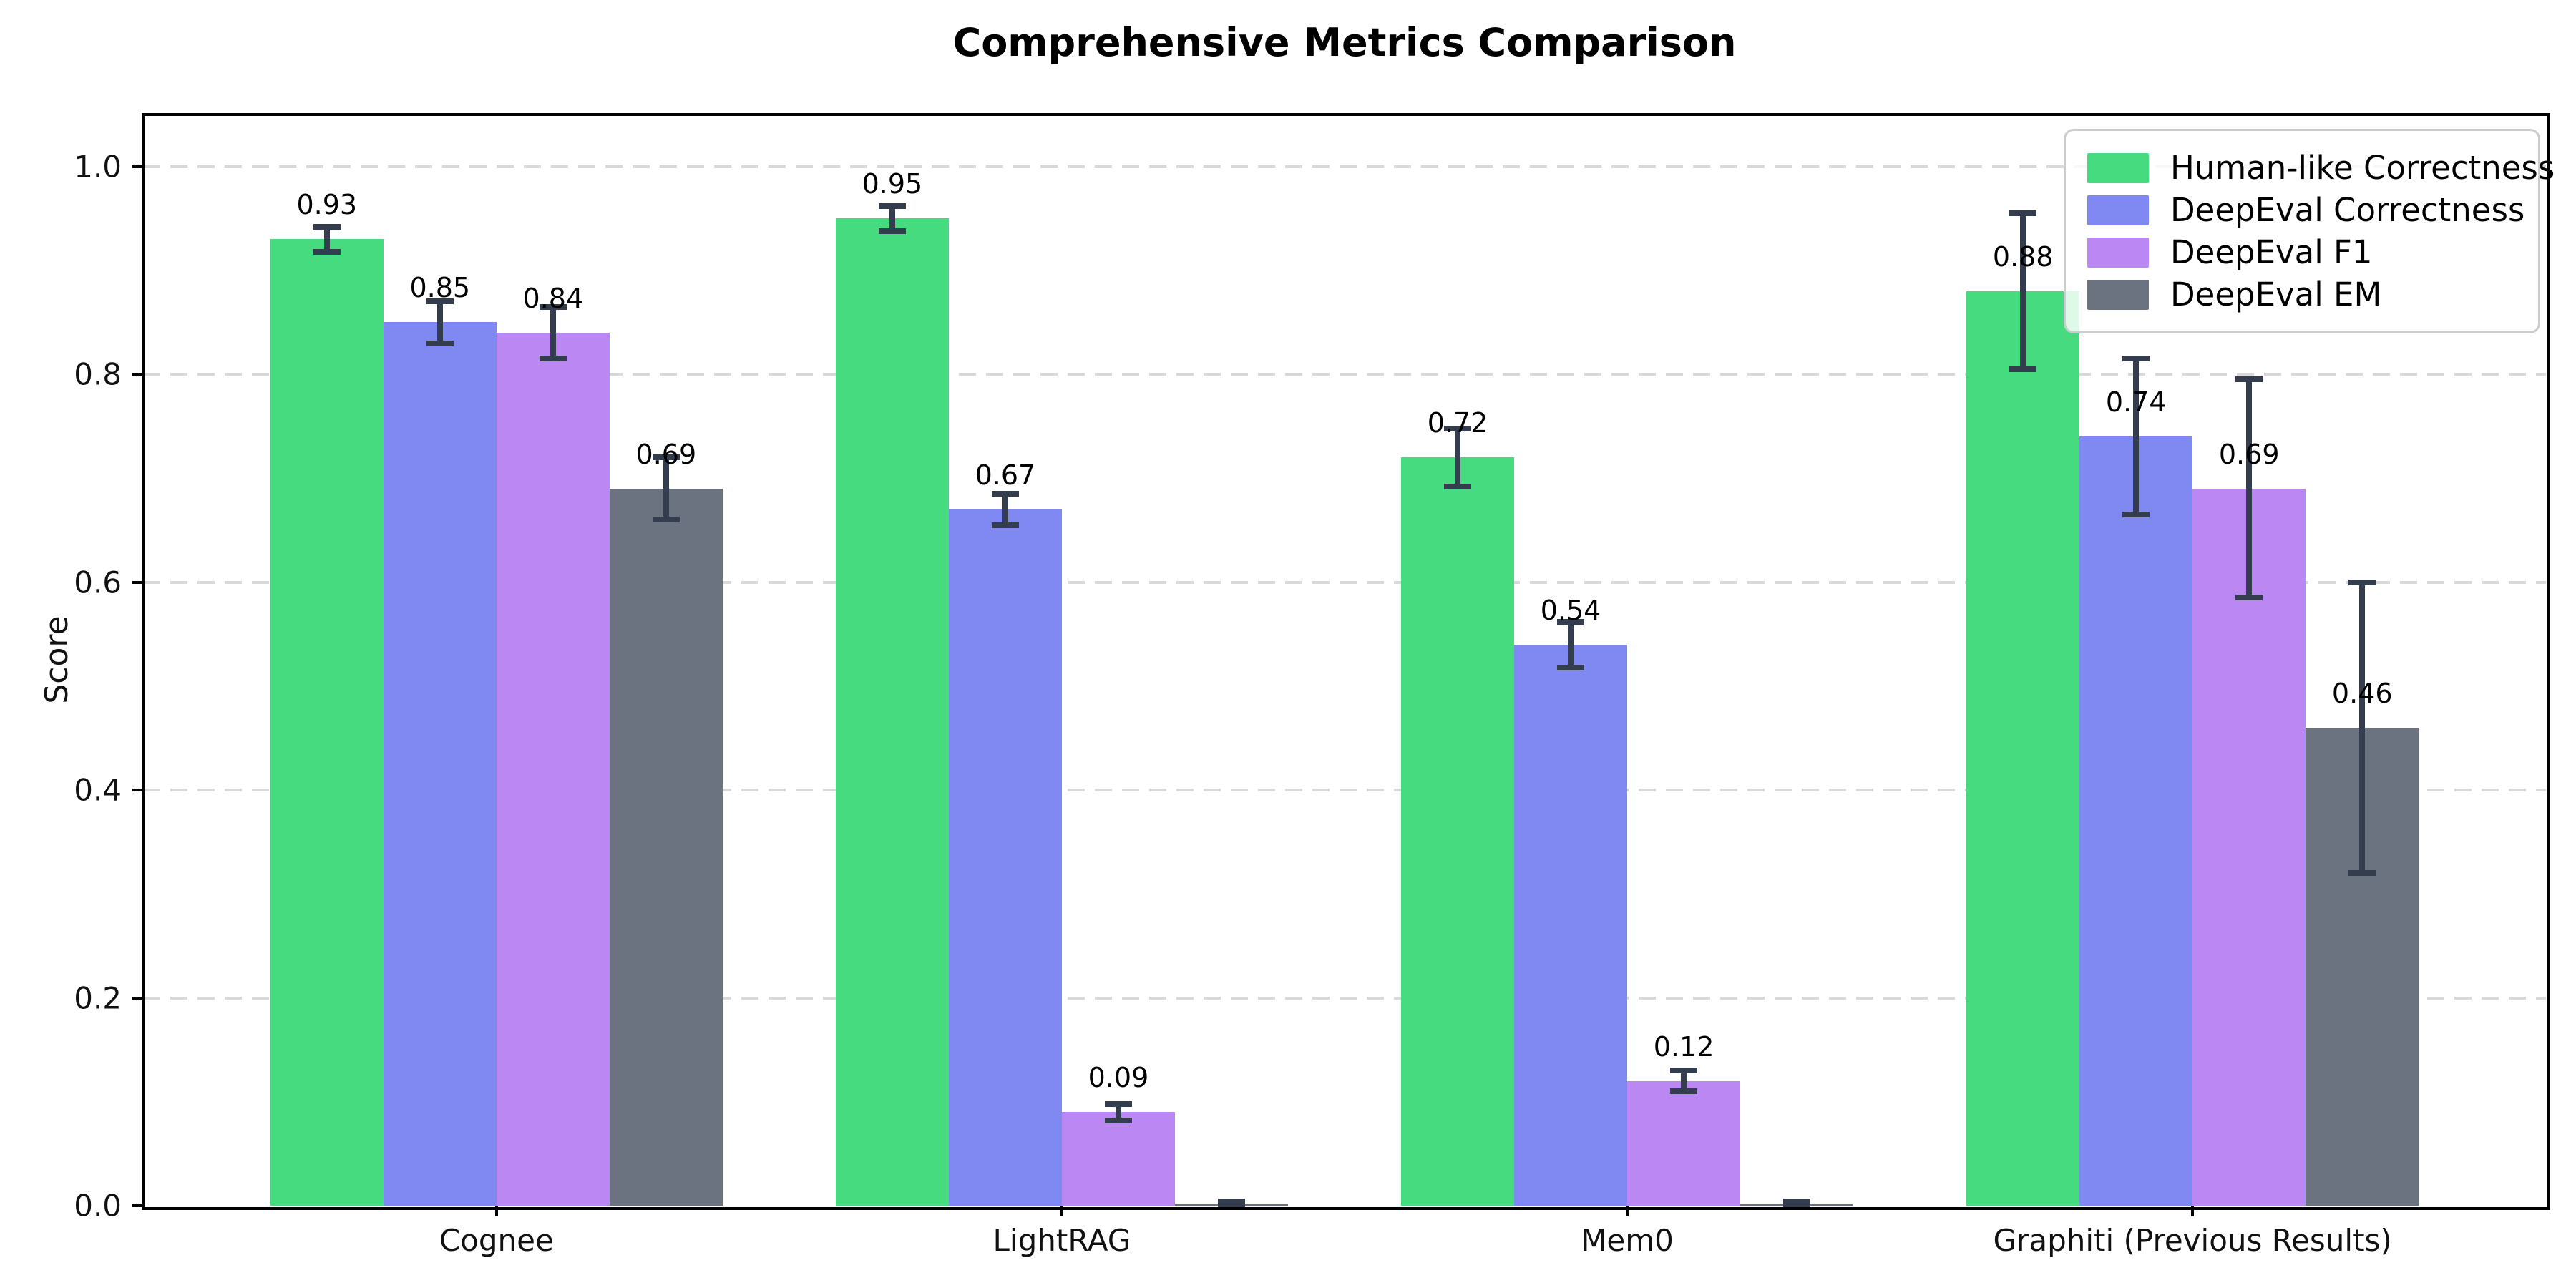 The height and width of the screenshot is (1288, 2576). Describe the element at coordinates (98, 374) in the screenshot. I see `y-tick-label: 0.8` at that location.